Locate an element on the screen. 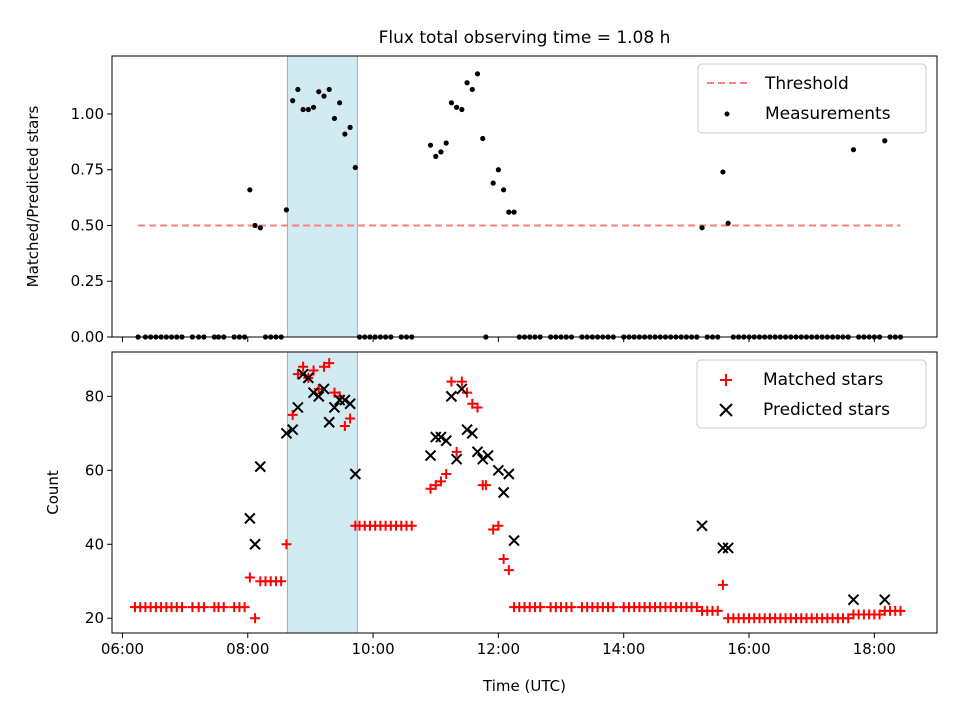  x-tick-label: 10:00 is located at coordinates (372, 649).